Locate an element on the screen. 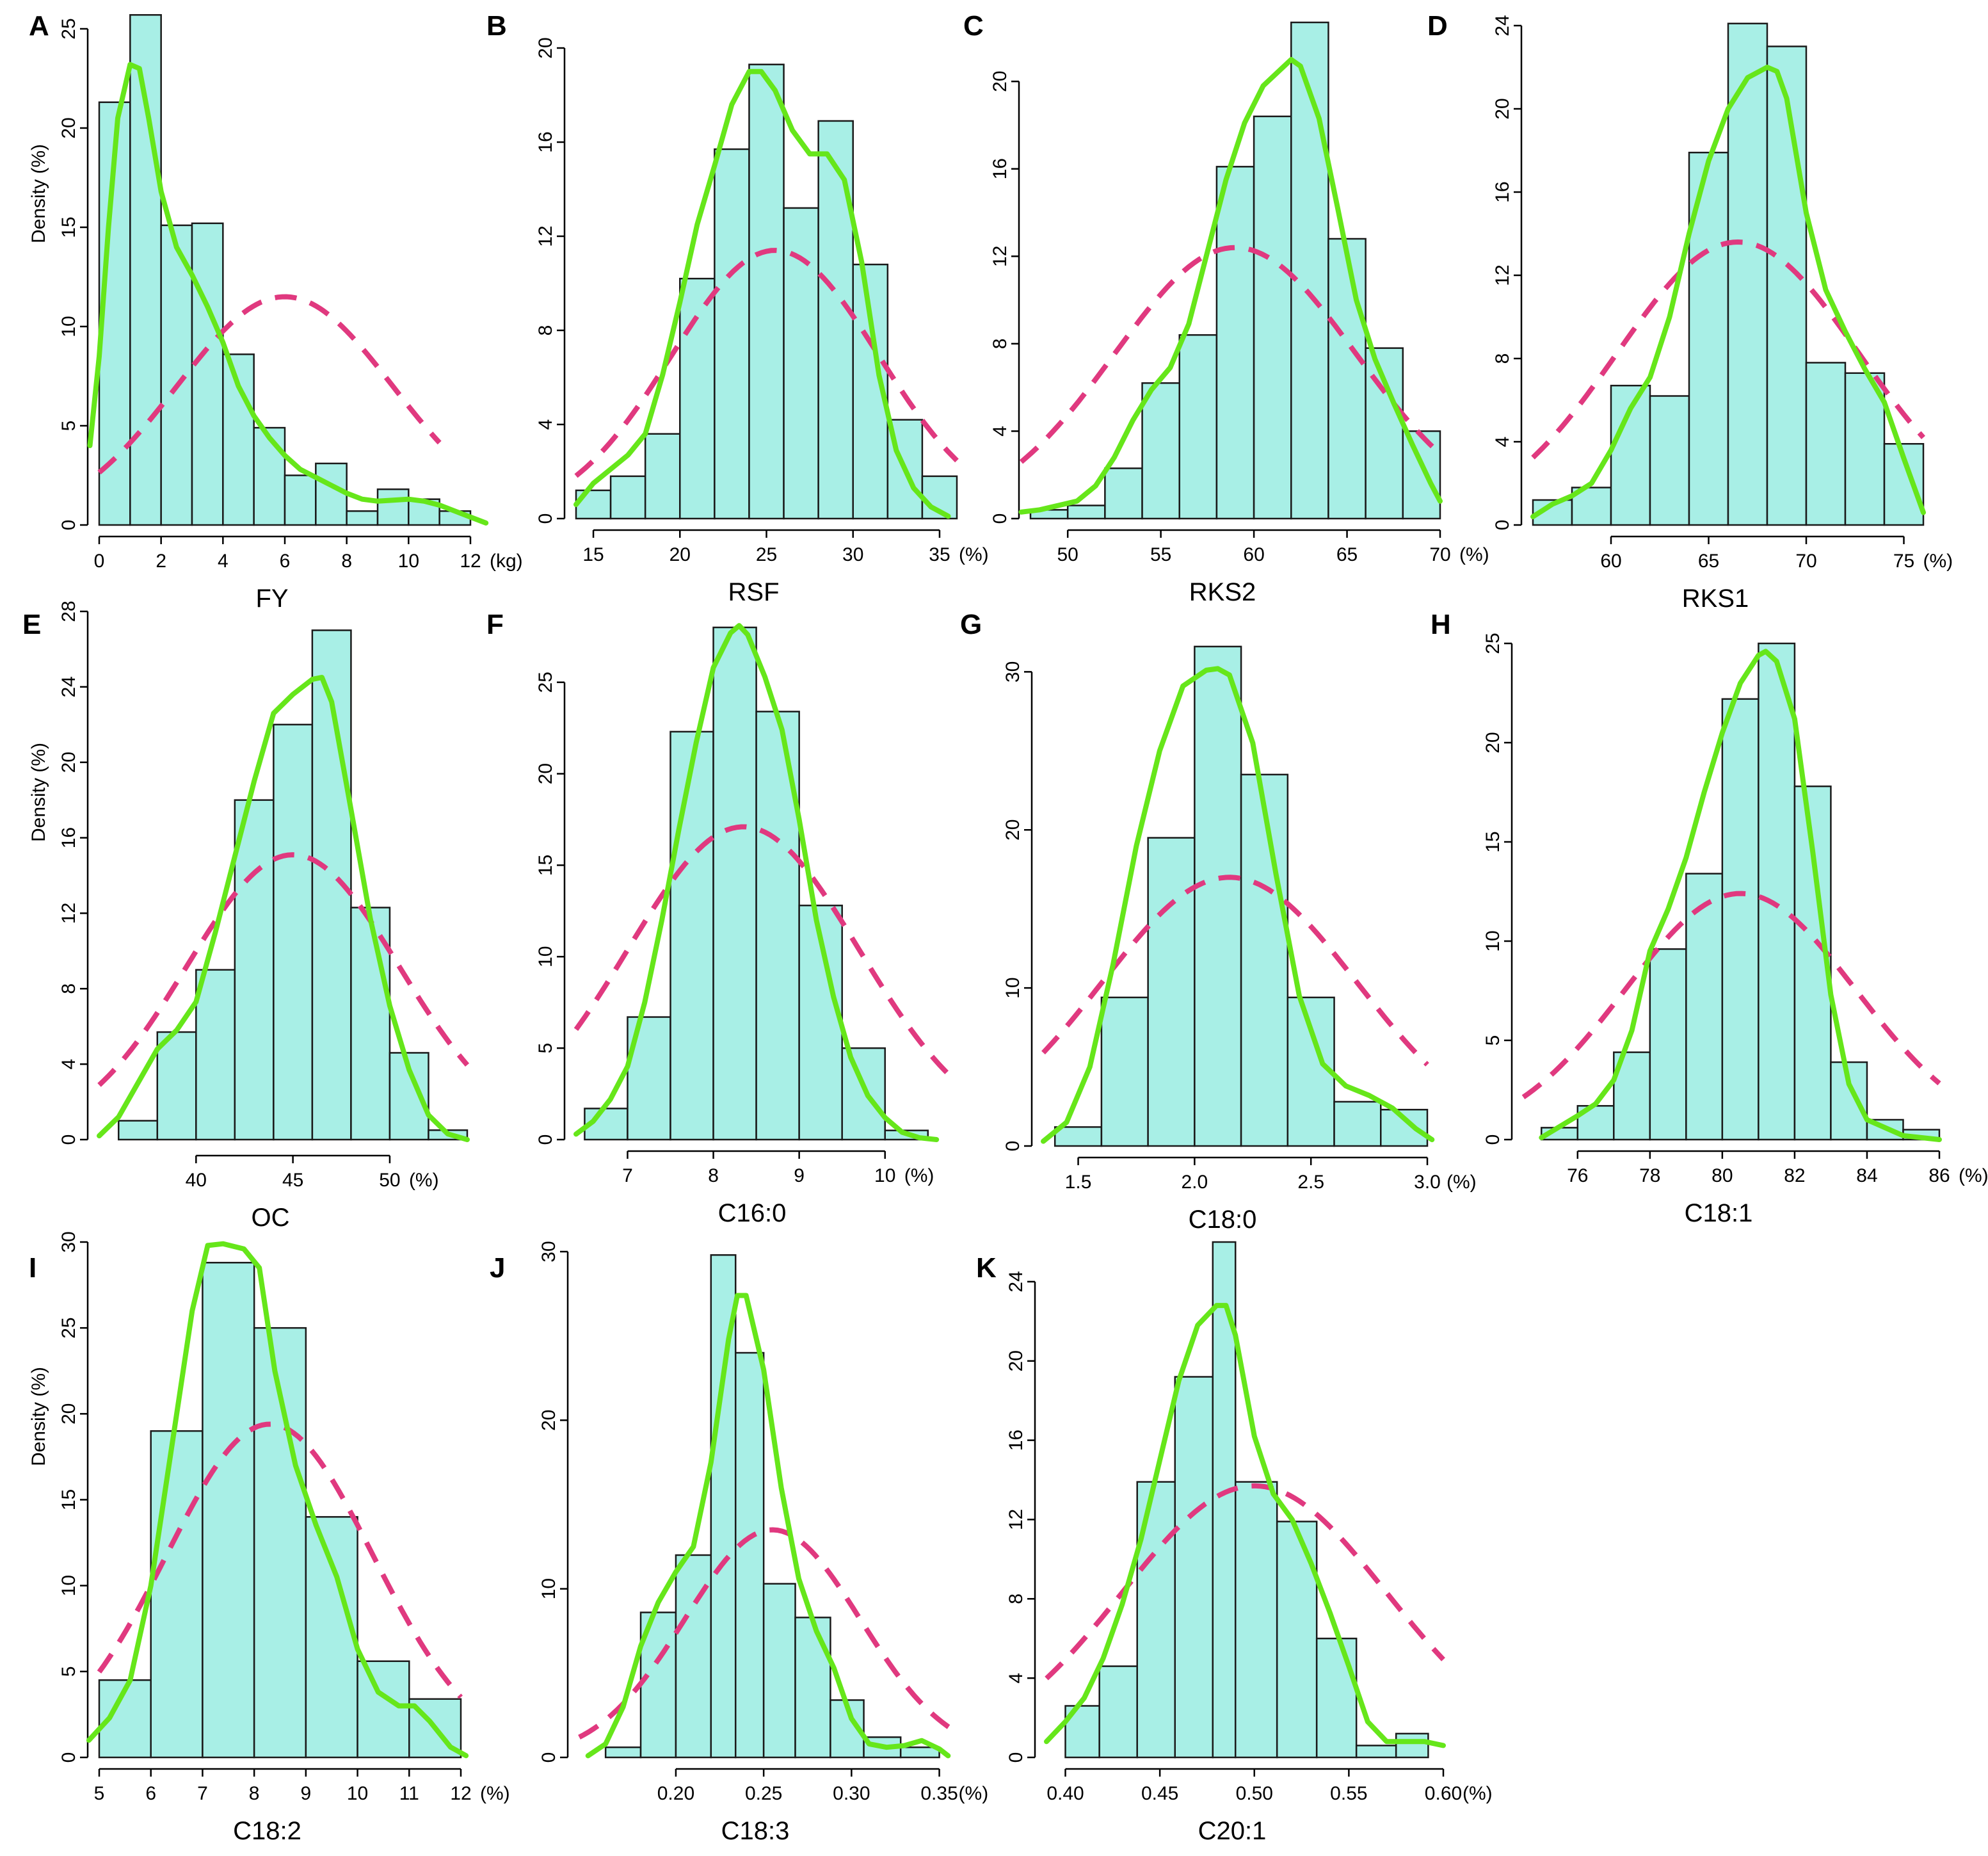 Image resolution: width=1988 pixels, height=1856 pixels. x-tick-label: 0.60 is located at coordinates (1443, 1794).